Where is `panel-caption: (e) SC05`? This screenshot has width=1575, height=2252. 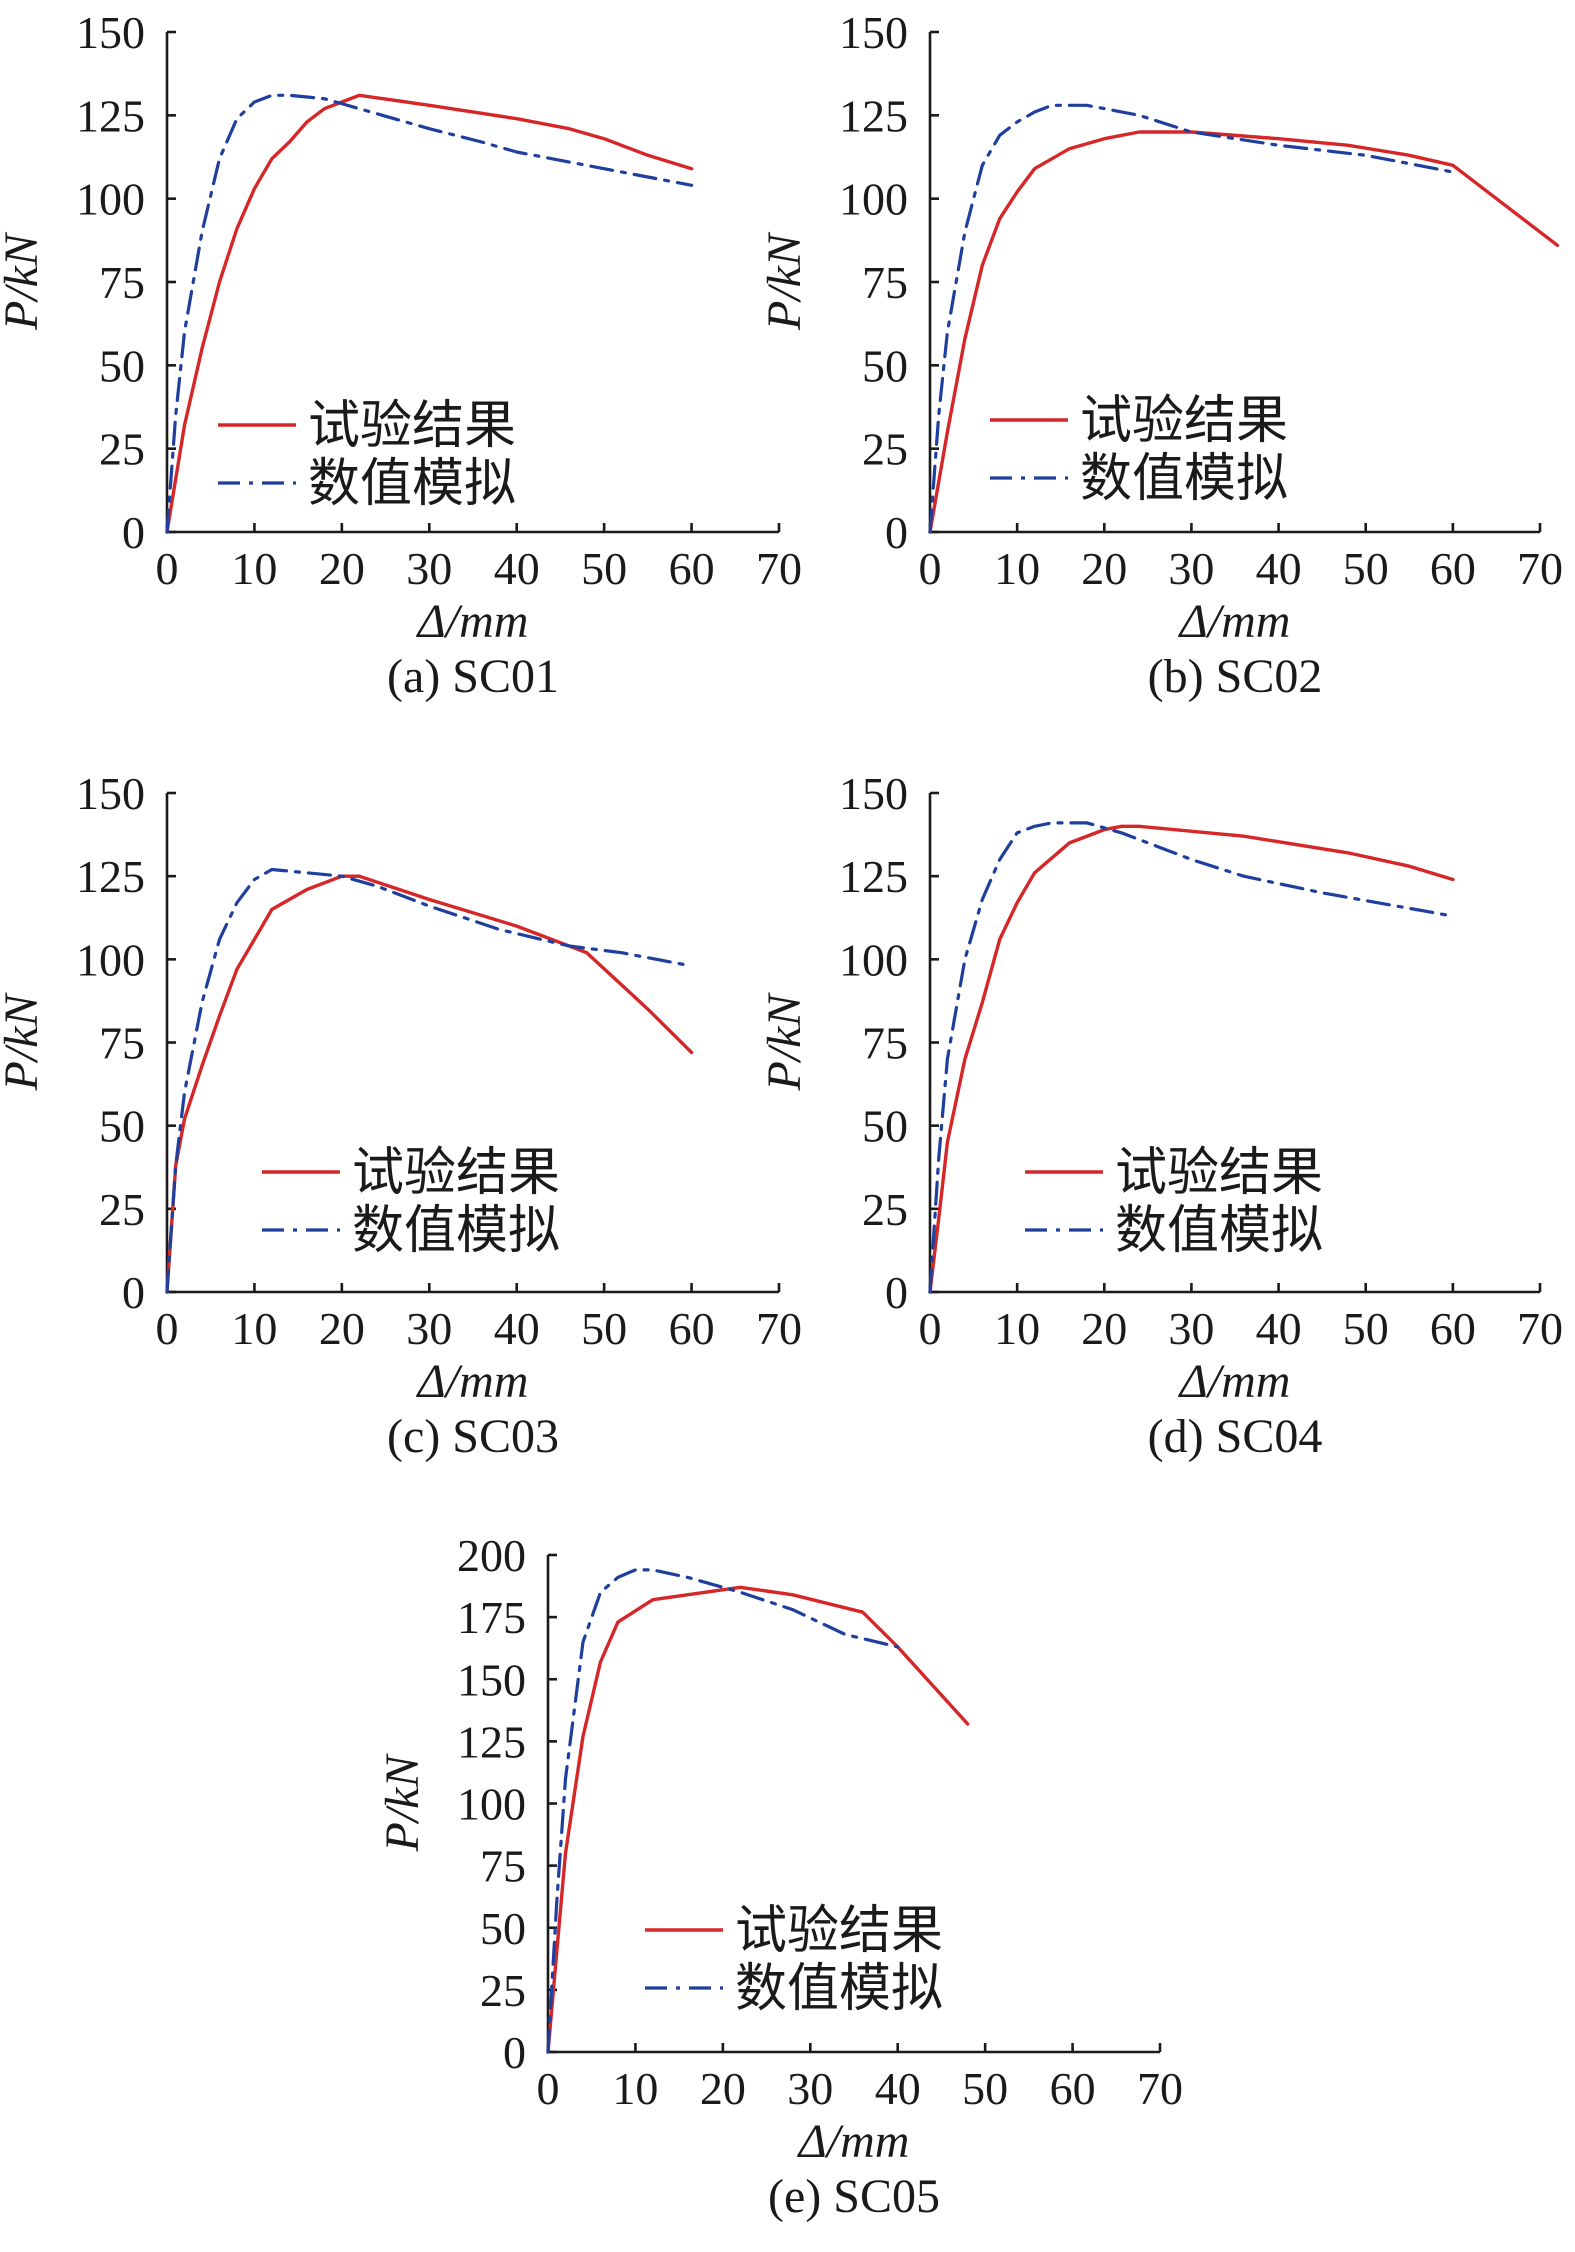
panel-caption: (e) SC05 is located at coordinates (854, 2196).